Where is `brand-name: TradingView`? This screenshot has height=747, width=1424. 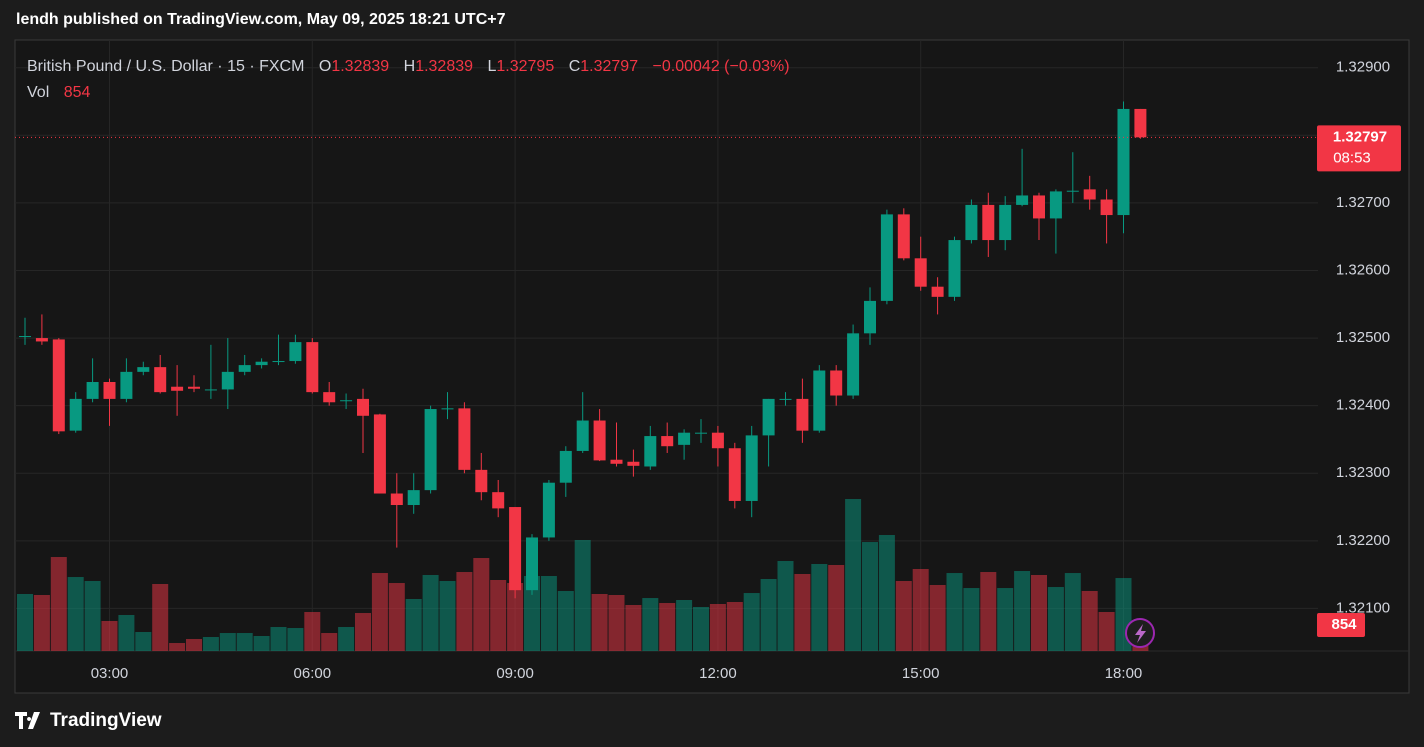 brand-name: TradingView is located at coordinates (106, 720).